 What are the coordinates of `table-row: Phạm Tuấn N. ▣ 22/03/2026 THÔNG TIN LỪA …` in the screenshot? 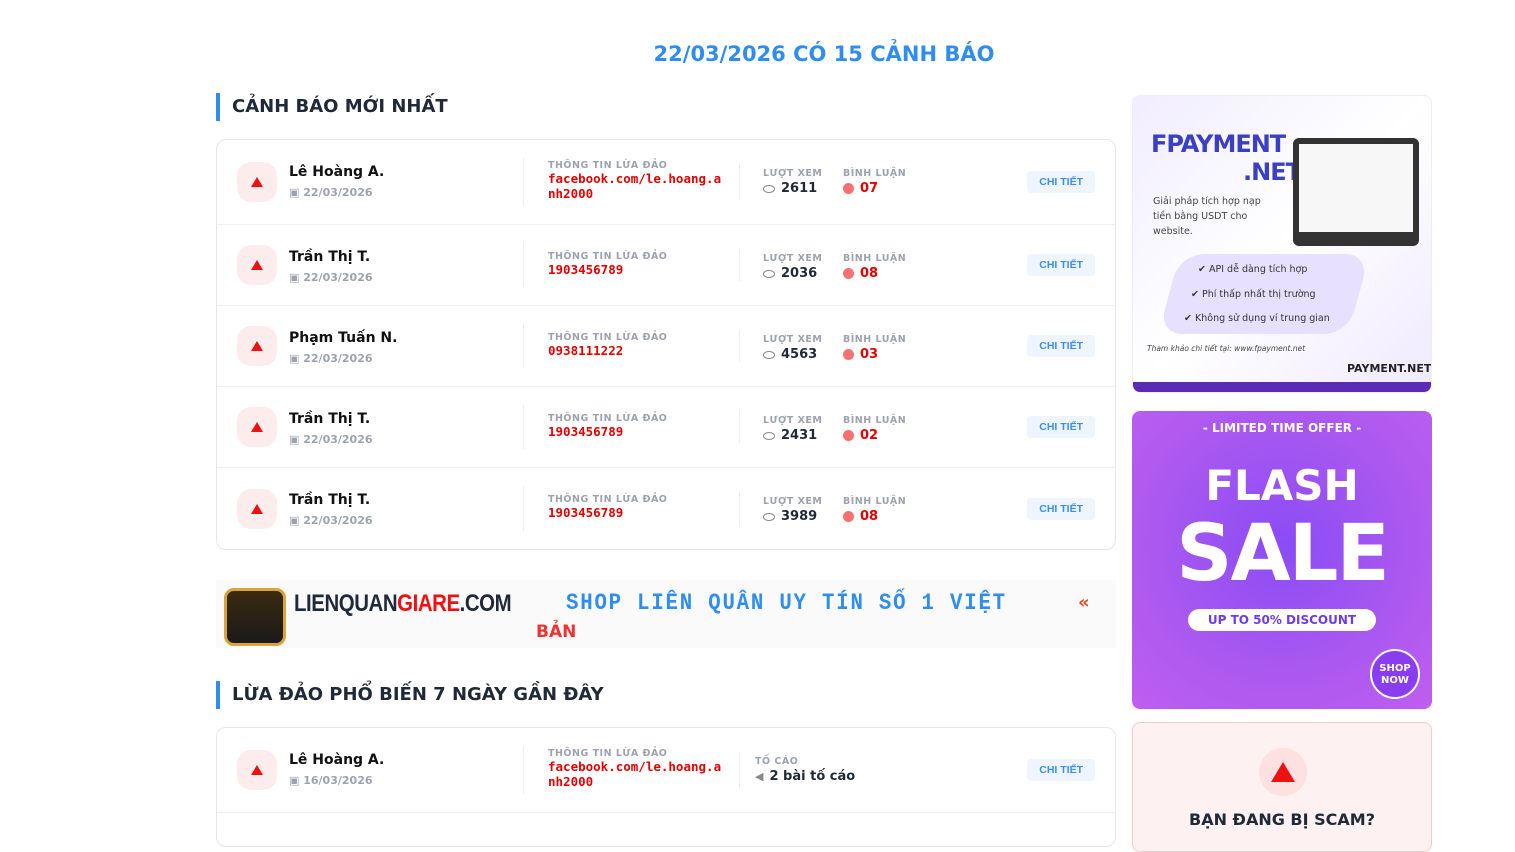 It's located at (666, 346).